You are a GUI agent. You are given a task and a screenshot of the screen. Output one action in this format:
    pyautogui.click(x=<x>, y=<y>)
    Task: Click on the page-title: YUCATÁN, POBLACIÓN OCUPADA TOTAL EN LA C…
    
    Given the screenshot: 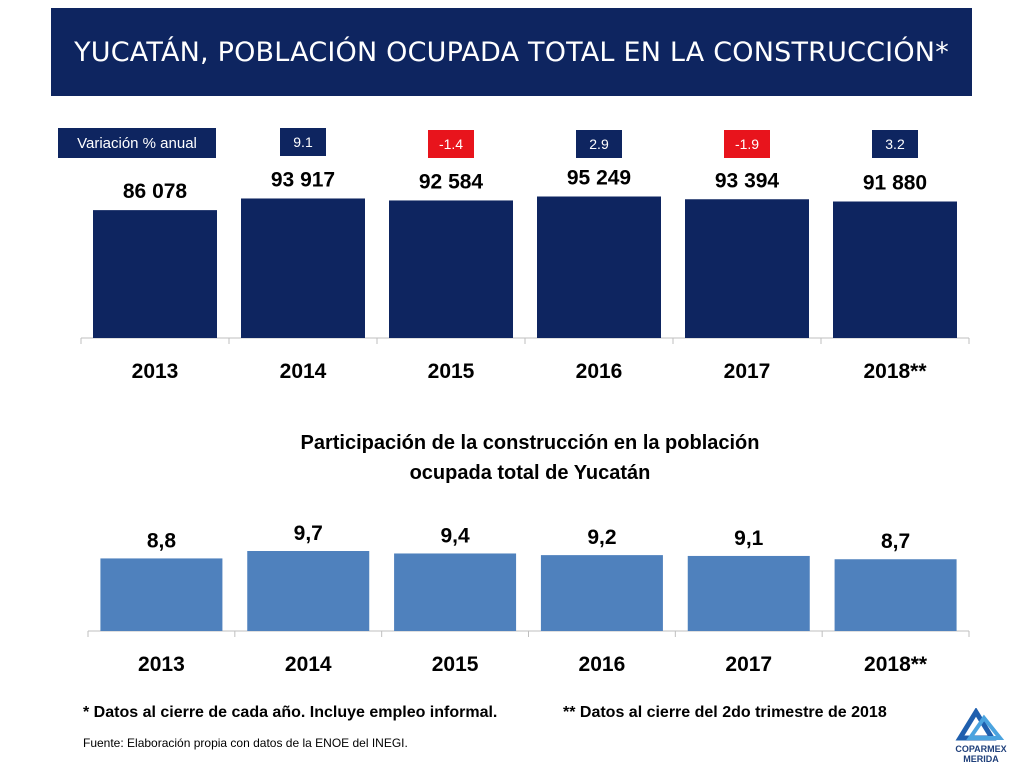 What is the action you would take?
    pyautogui.click(x=511, y=52)
    